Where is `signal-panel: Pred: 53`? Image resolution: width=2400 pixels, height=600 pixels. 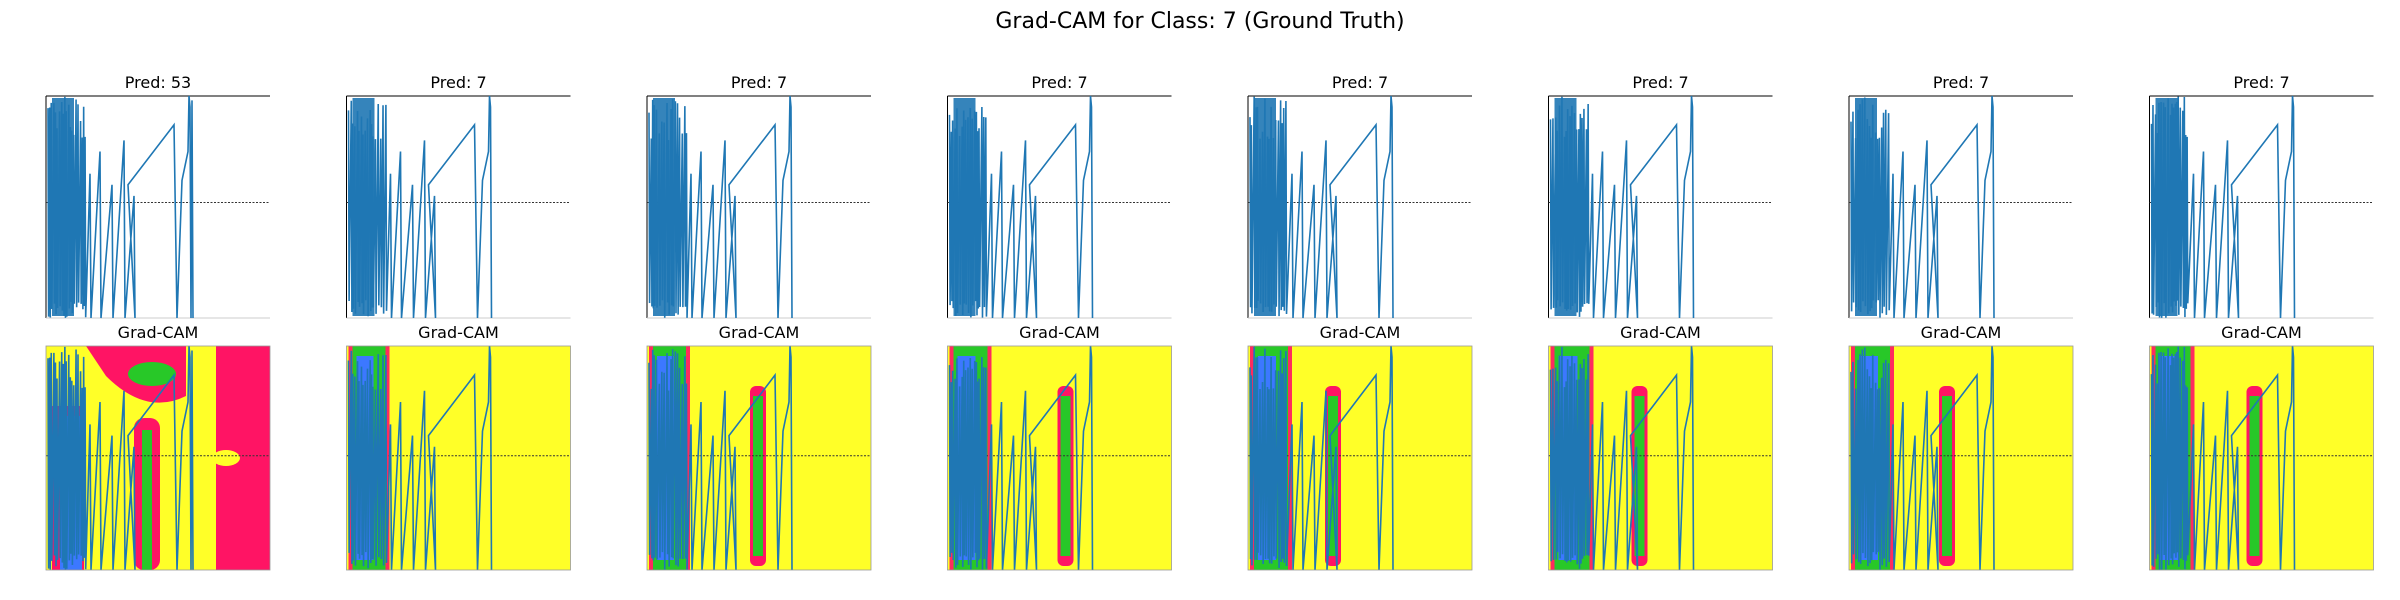 signal-panel: Pred: 53 is located at coordinates (157, 196).